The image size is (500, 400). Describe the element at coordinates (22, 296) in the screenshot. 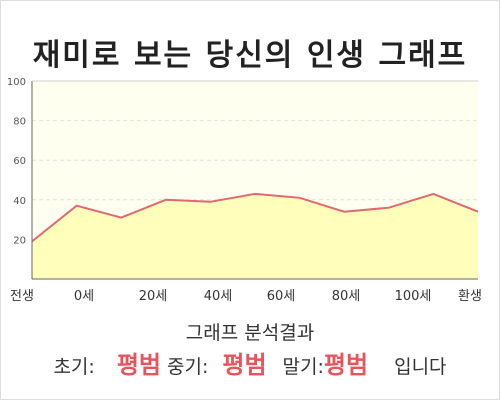

I see `x-tick-label: 전생` at that location.